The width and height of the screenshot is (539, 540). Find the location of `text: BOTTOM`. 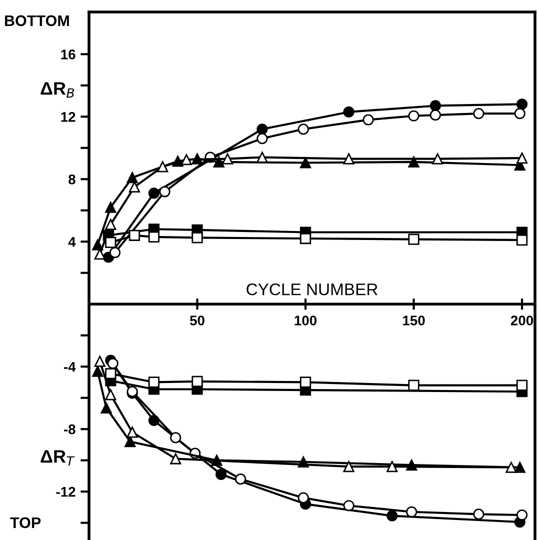

text: BOTTOM is located at coordinates (37, 20).